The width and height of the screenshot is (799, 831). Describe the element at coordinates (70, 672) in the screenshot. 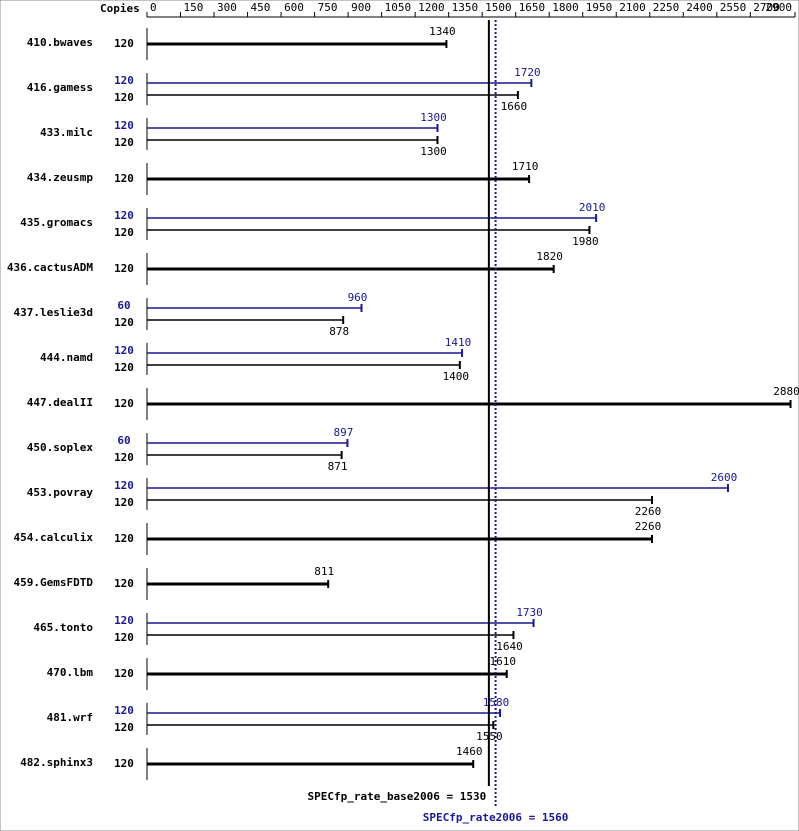

I see `benchmark-label: 470.lbm` at that location.